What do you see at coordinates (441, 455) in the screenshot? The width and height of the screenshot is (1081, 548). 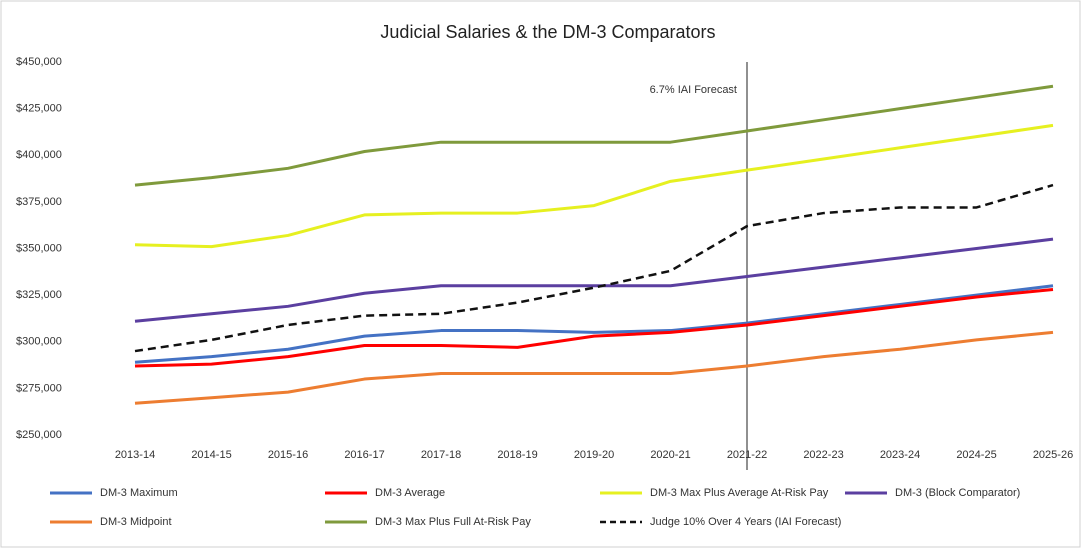 I see `x-tick-label: 2017-18` at bounding box center [441, 455].